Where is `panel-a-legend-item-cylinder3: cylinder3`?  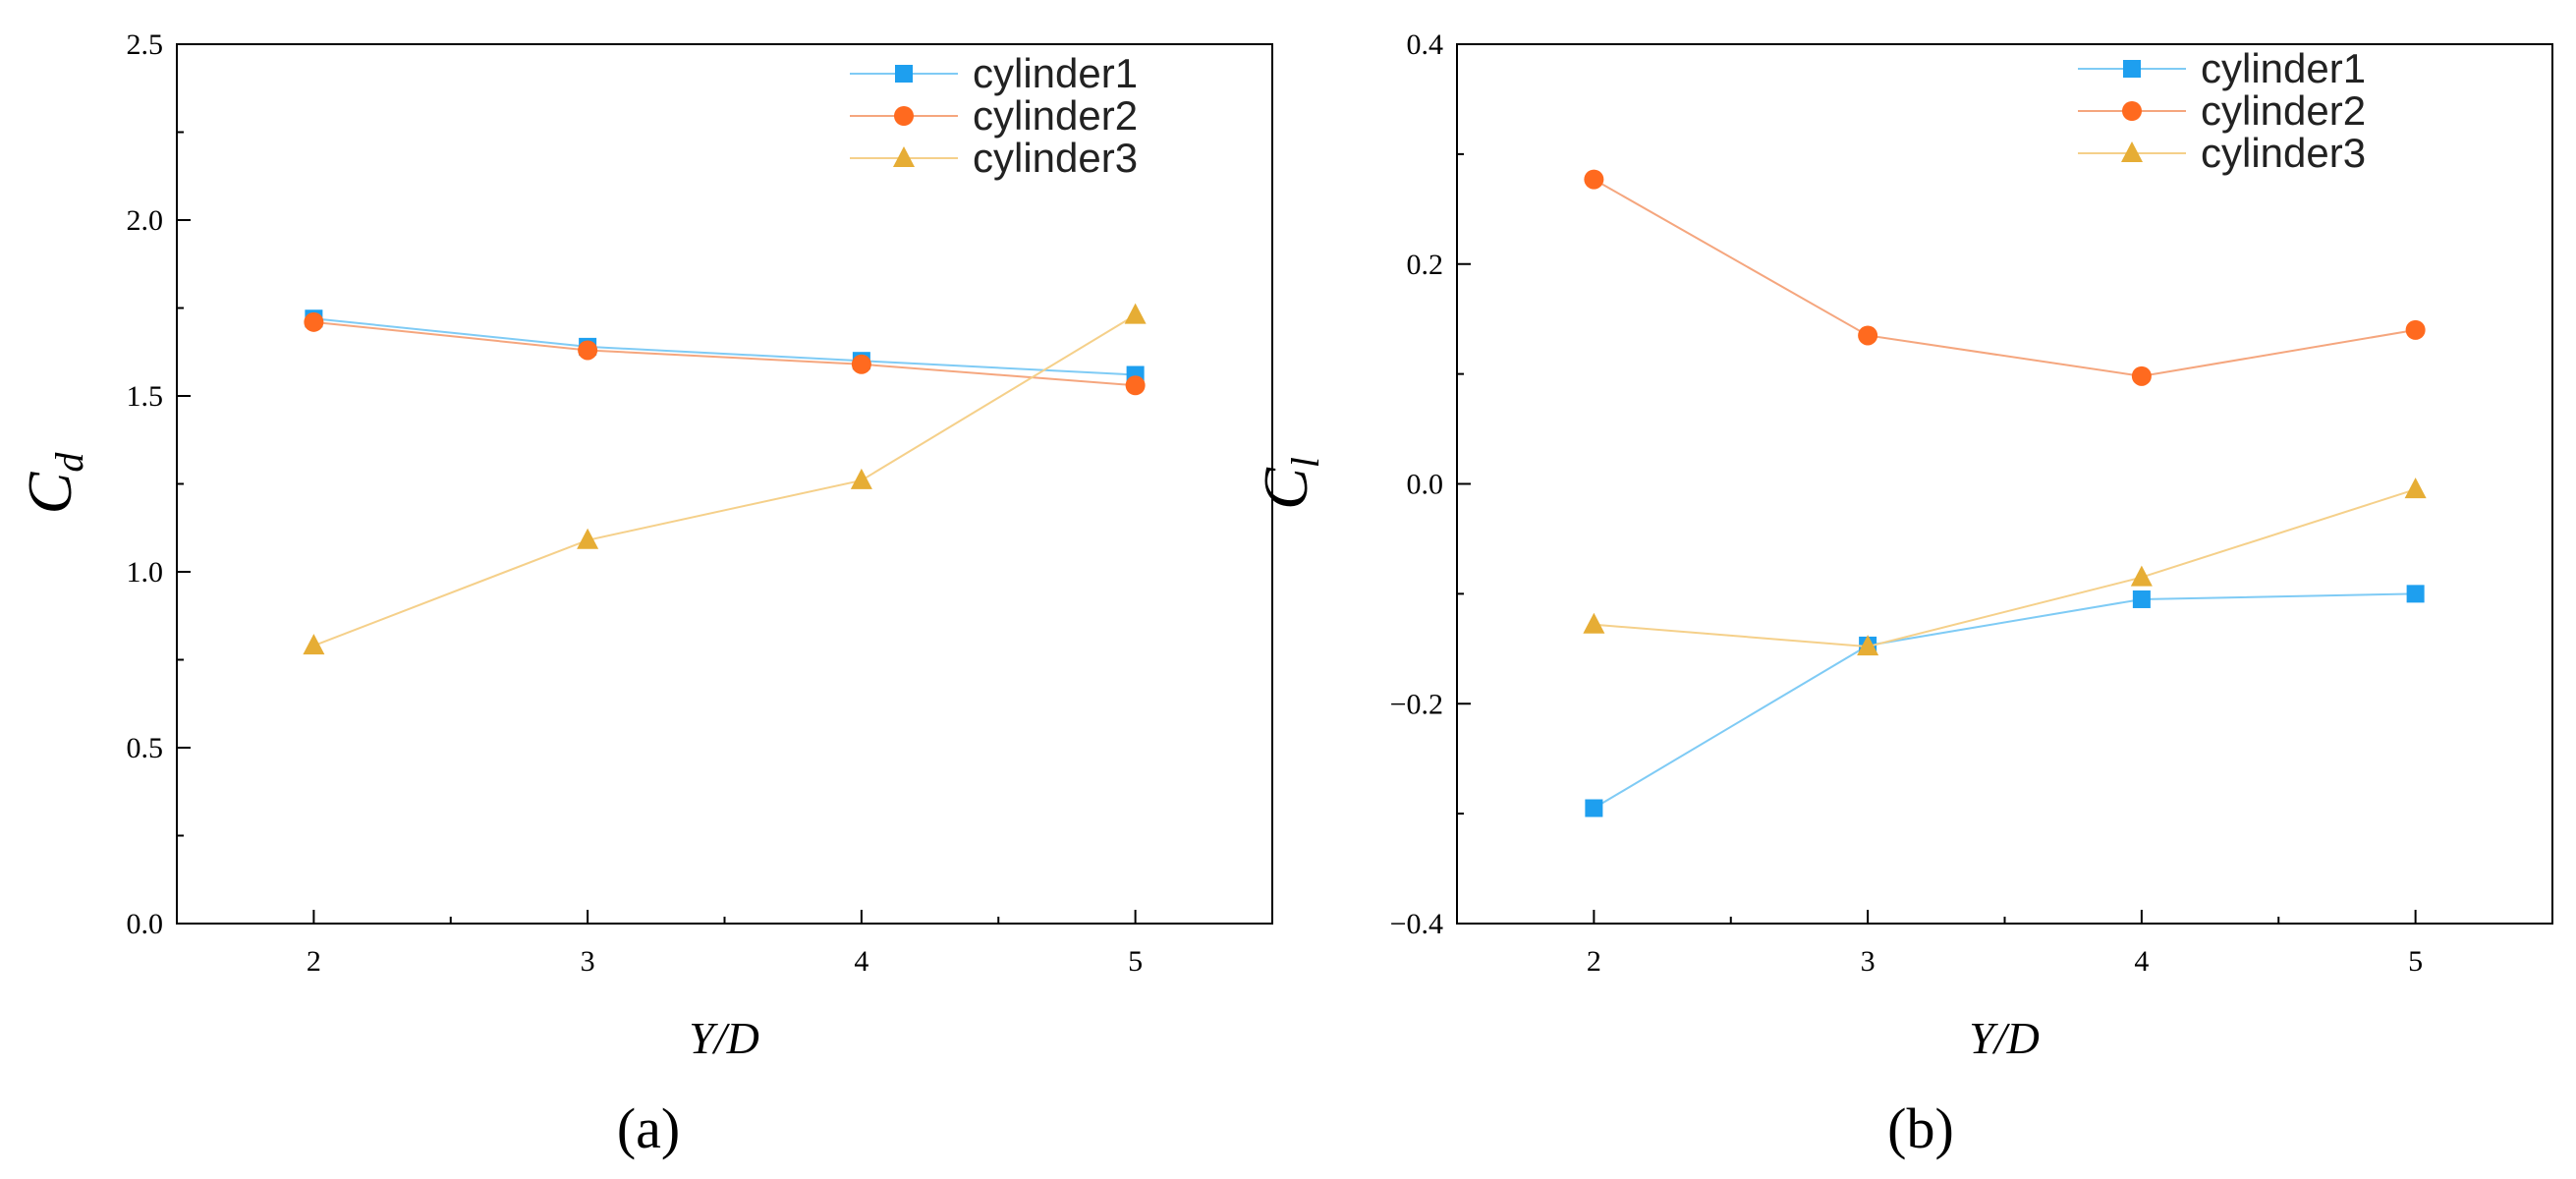 panel-a-legend-item-cylinder3: cylinder3 is located at coordinates (994, 158).